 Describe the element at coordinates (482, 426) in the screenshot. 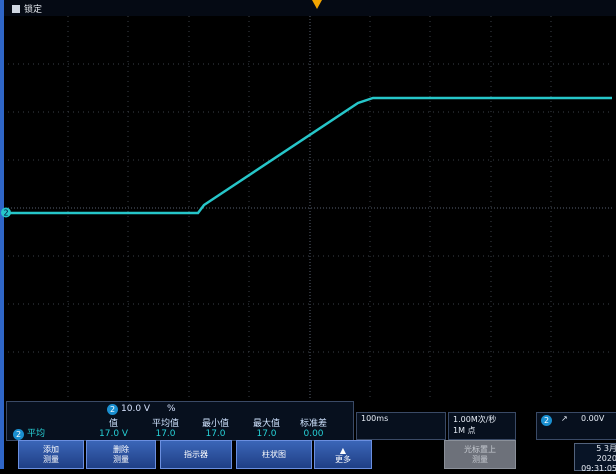

I see `acquisition-readout: 1.00M次/秒 1M 点` at that location.